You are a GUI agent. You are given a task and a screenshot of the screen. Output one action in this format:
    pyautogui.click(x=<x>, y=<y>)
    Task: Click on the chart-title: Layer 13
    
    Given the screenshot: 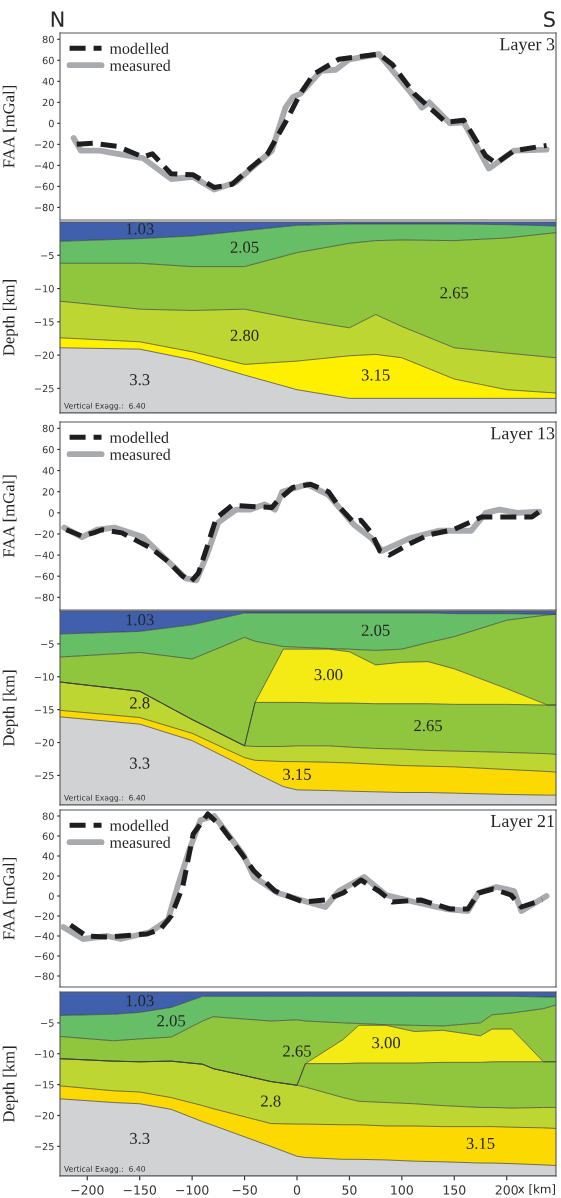 What is the action you would take?
    pyautogui.click(x=522, y=435)
    